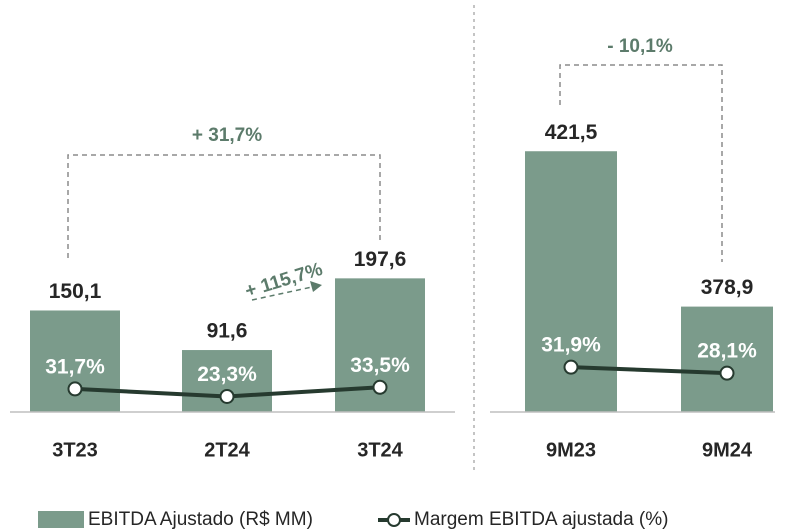 The width and height of the screenshot is (786, 532). What do you see at coordinates (227, 135) in the screenshot?
I see `annotation: + 31,7%` at bounding box center [227, 135].